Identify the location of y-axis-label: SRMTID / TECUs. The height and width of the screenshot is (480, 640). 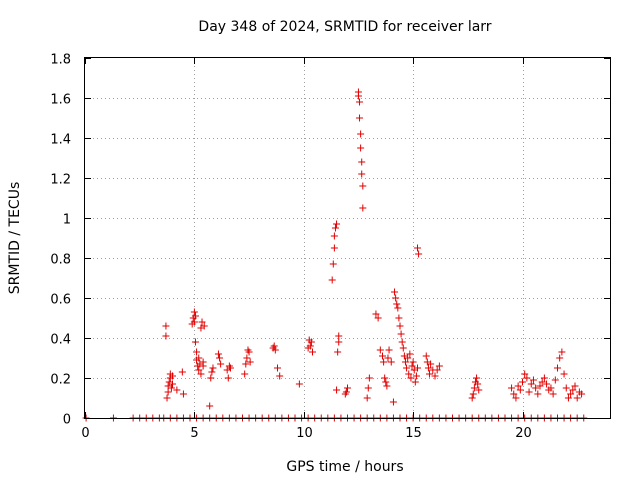
(15, 238).